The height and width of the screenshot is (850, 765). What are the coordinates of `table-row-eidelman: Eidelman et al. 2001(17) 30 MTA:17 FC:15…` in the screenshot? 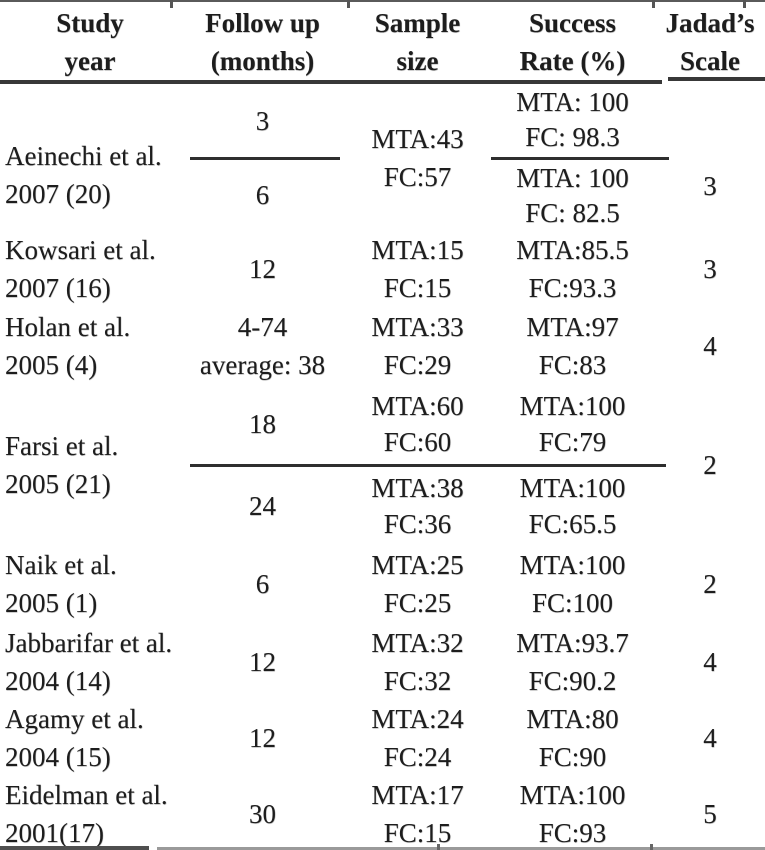 It's located at (382, 812).